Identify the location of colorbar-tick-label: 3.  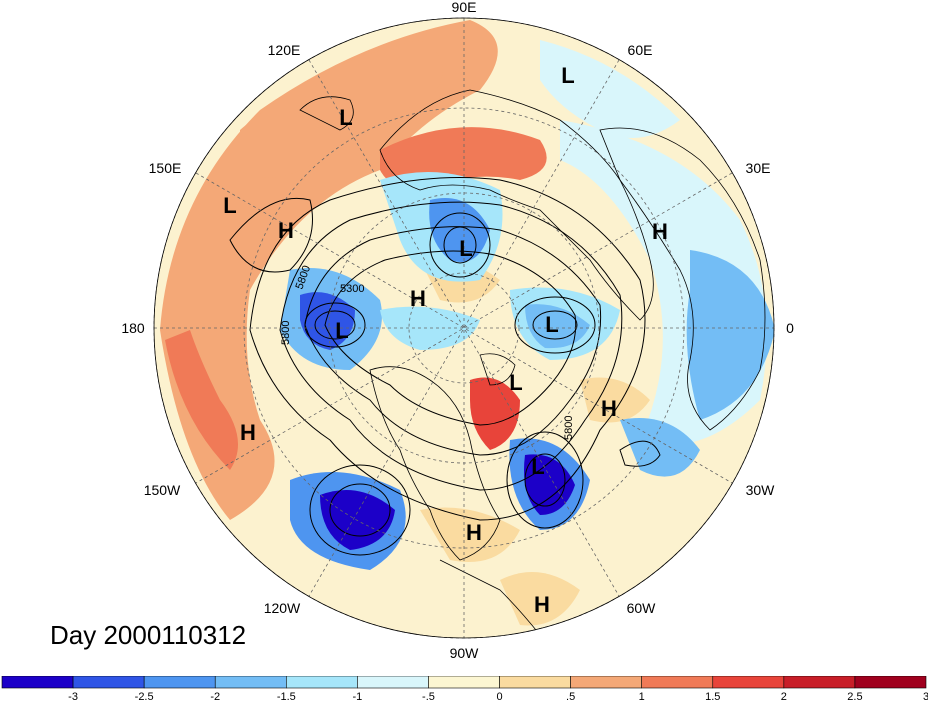
(925, 696).